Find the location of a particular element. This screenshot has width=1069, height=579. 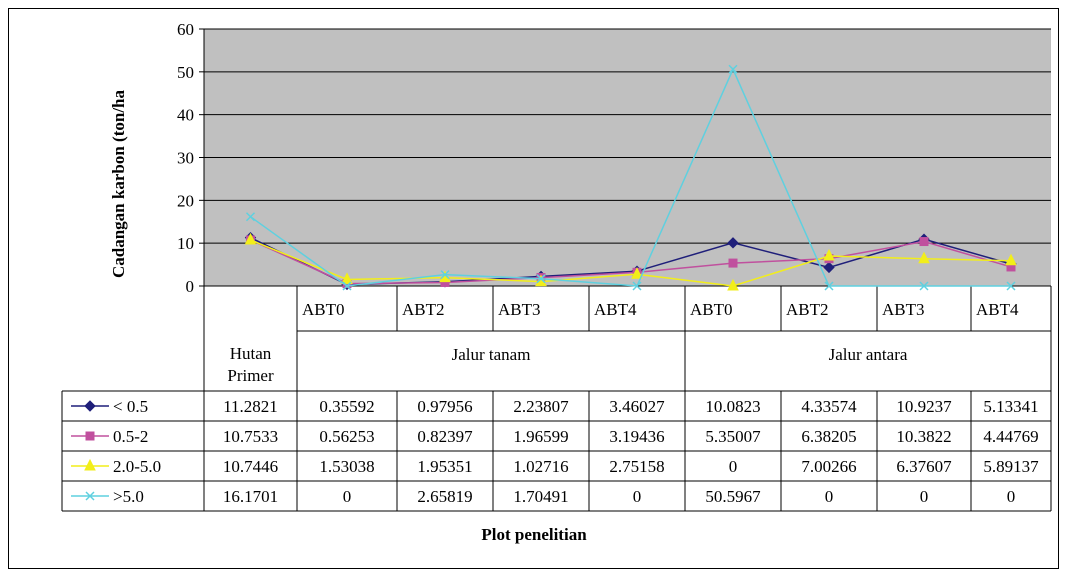

data-label: 16.1701 is located at coordinates (250, 496).